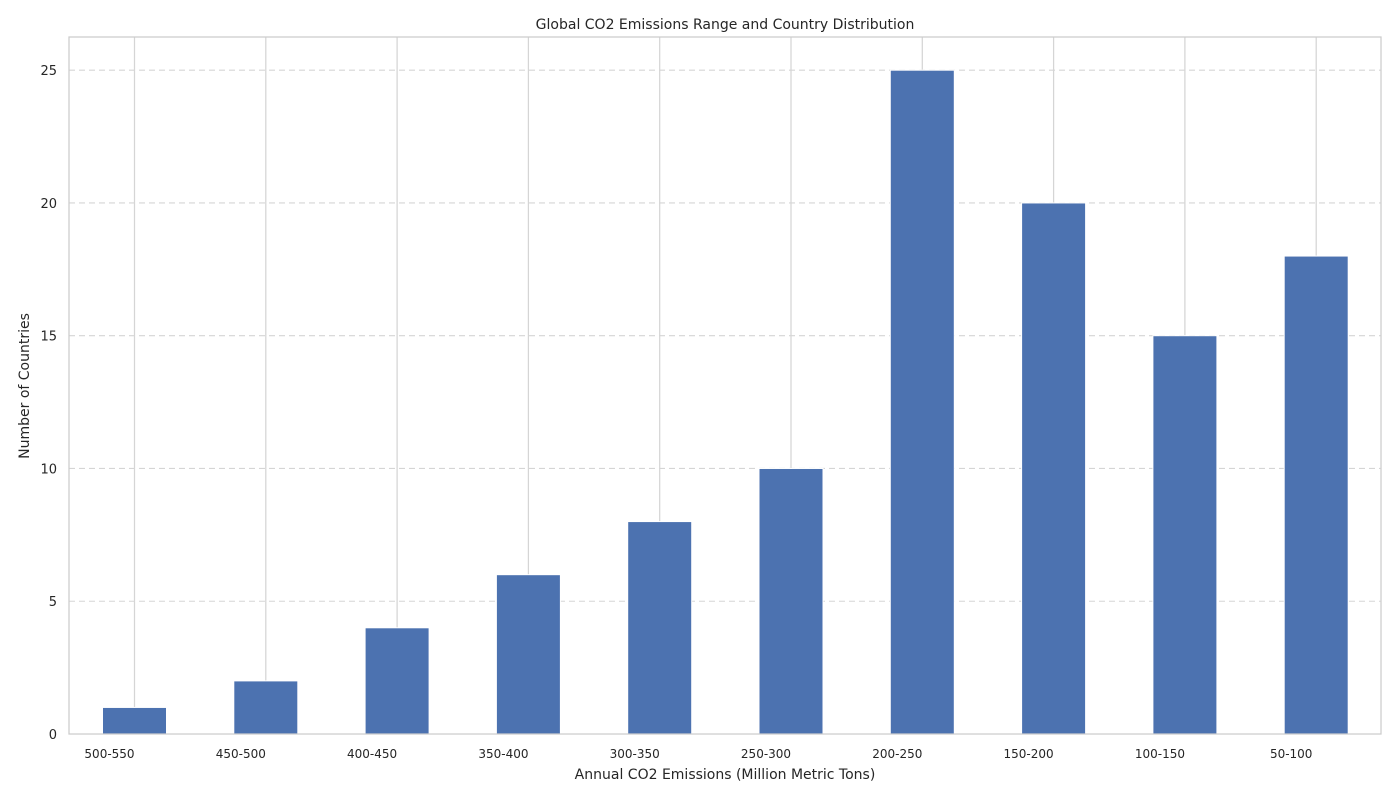  I want to click on x-tick-label: 350-400, so click(503, 754).